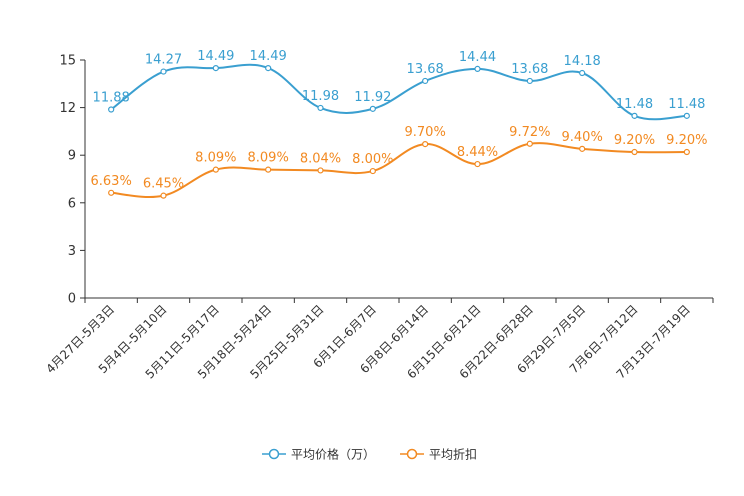  I want to click on data-label: 11.92, so click(372, 97).